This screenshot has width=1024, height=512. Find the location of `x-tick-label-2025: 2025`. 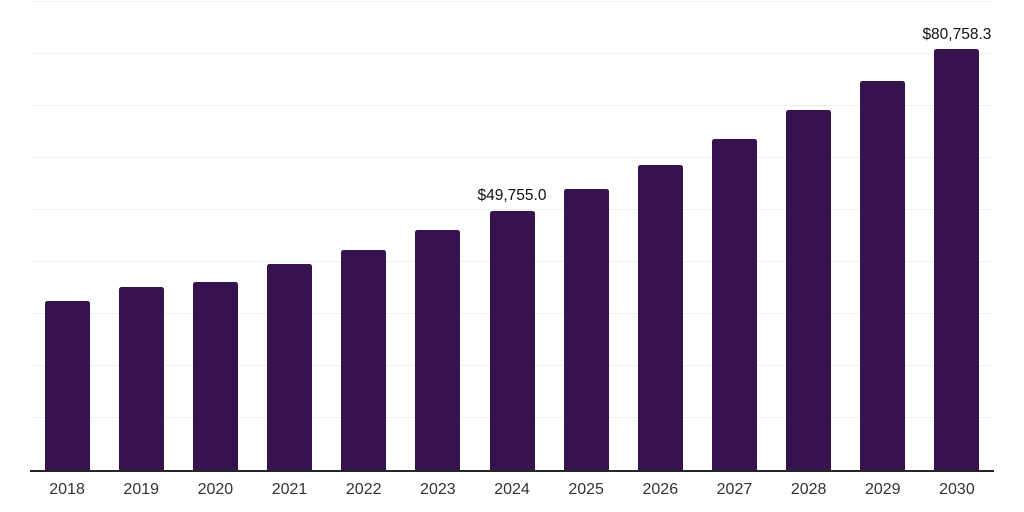

x-tick-label-2025: 2025 is located at coordinates (586, 489).